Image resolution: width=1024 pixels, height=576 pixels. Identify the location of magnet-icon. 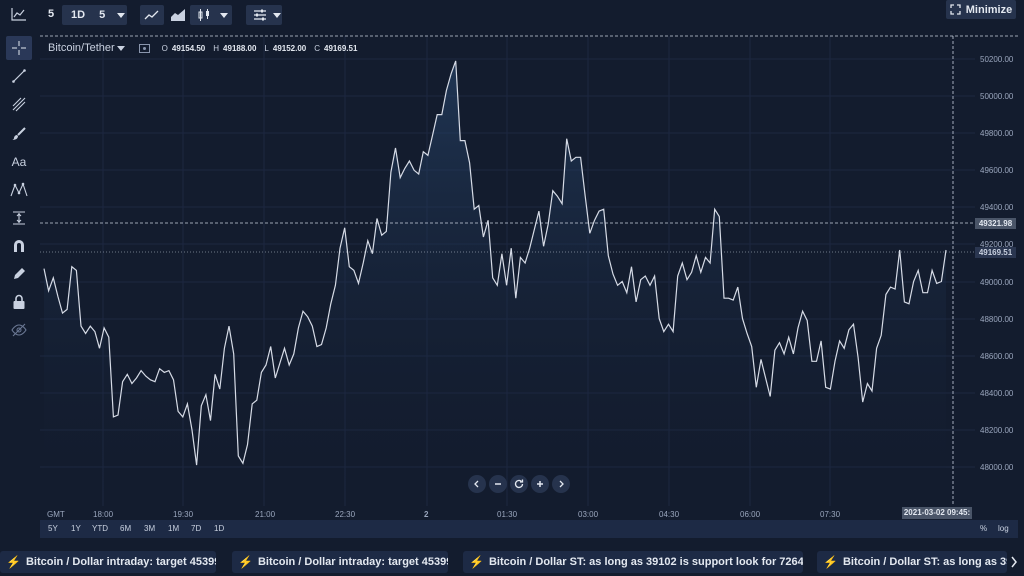
(19, 246).